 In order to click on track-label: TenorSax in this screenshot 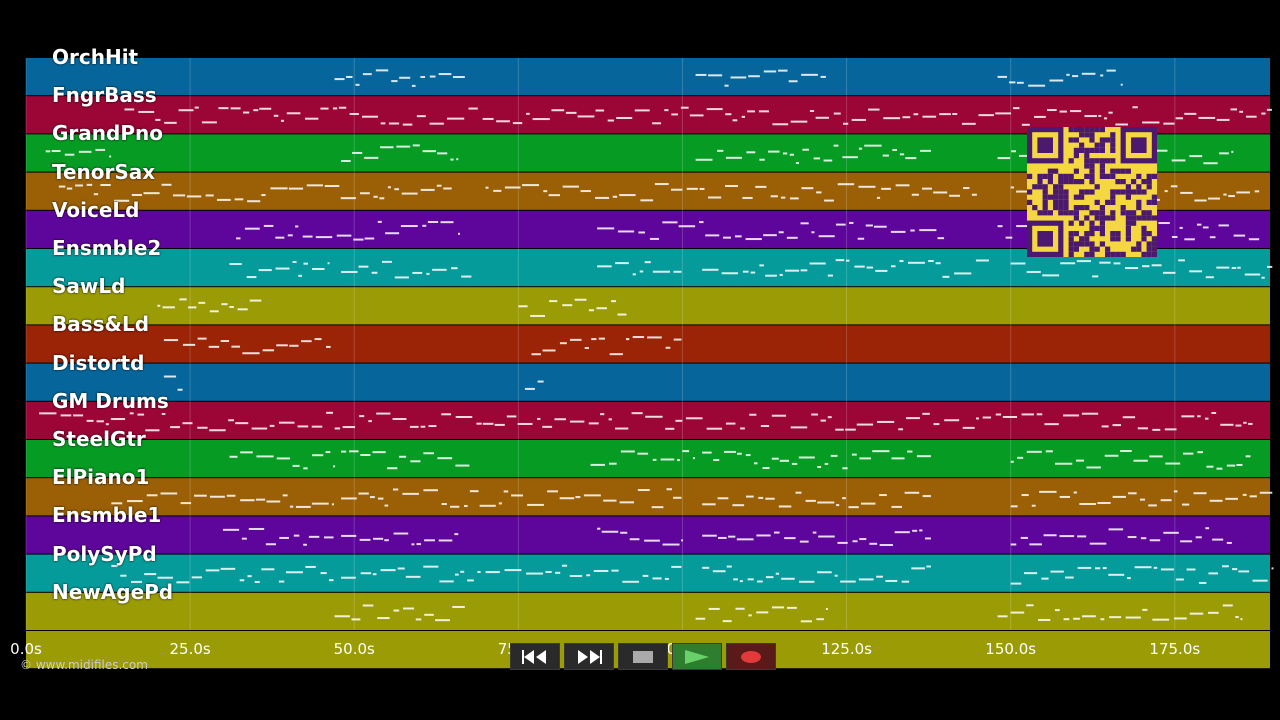, I will do `click(104, 171)`.